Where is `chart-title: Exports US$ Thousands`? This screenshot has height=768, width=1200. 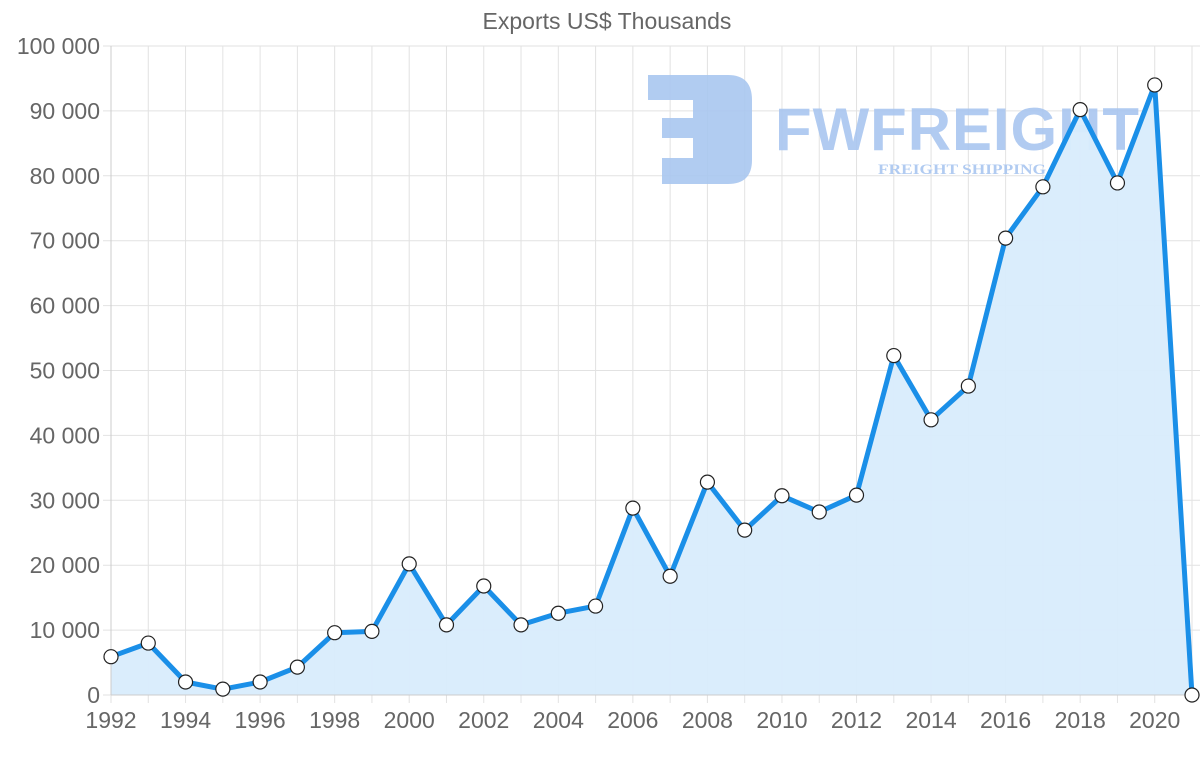 chart-title: Exports US$ Thousands is located at coordinates (607, 21).